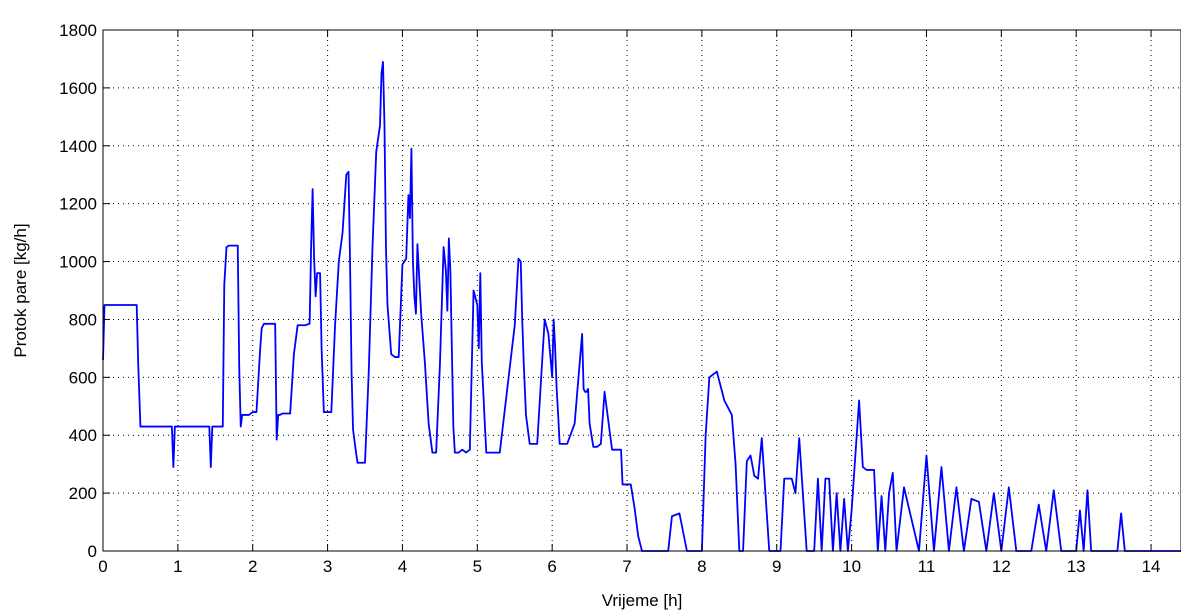 The image size is (1181, 610). I want to click on x-tick-label: 12, so click(1001, 566).